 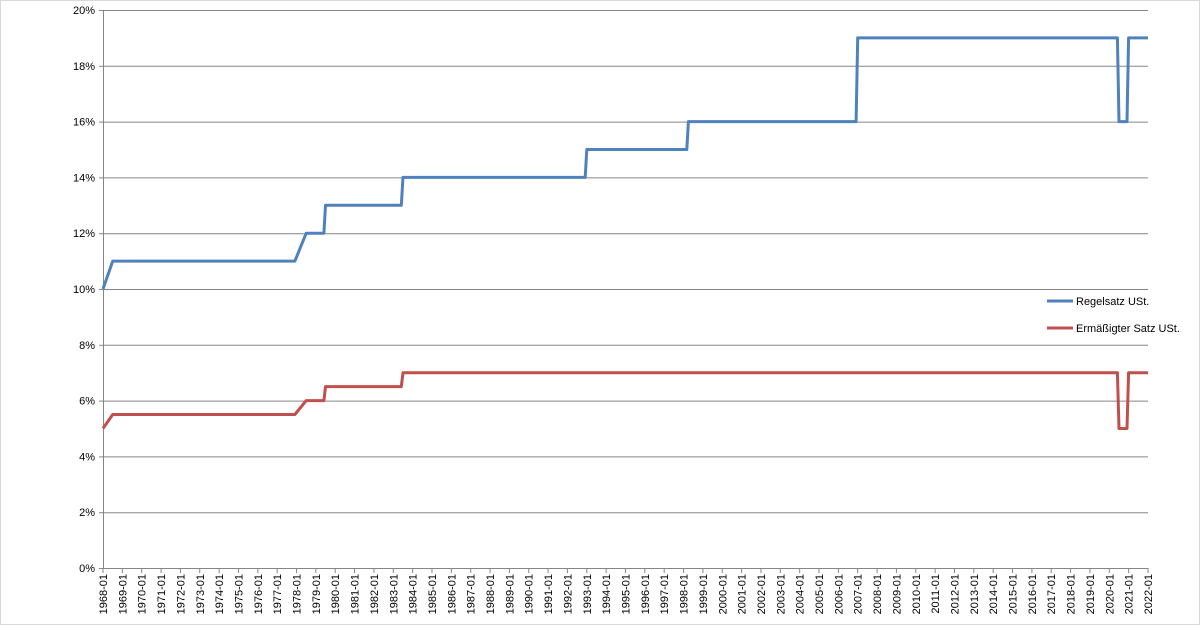 I want to click on x-tick-label: 2008-01, so click(x=878, y=594).